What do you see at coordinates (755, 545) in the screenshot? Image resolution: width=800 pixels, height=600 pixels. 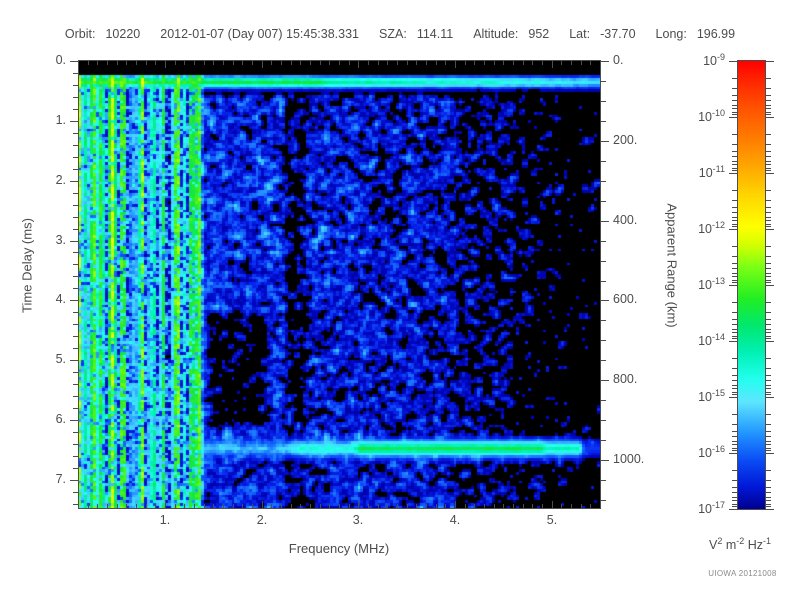 I see `units-hz: Hz` at bounding box center [755, 545].